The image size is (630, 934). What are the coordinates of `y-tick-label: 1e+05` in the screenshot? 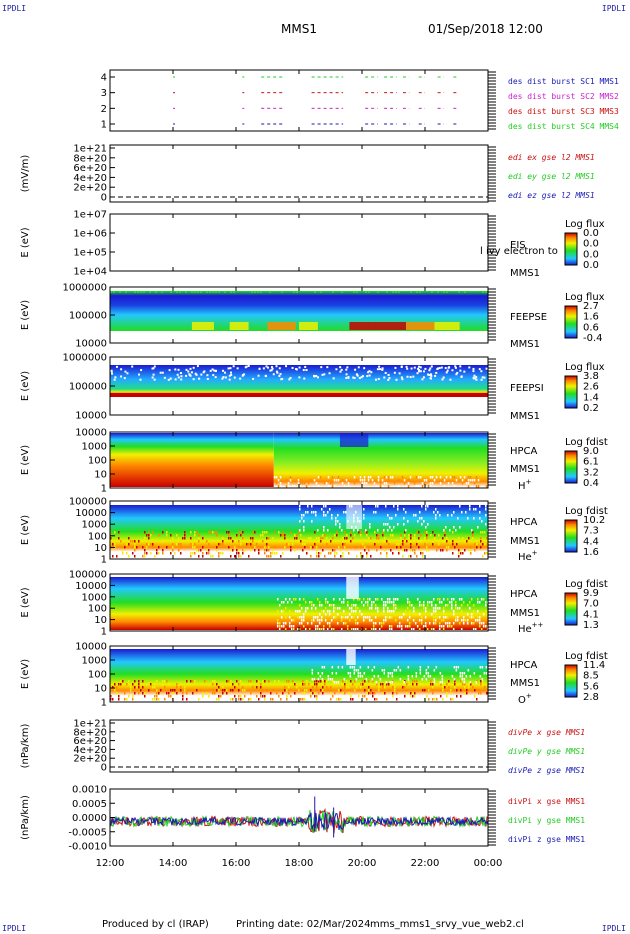 It's located at (90, 253).